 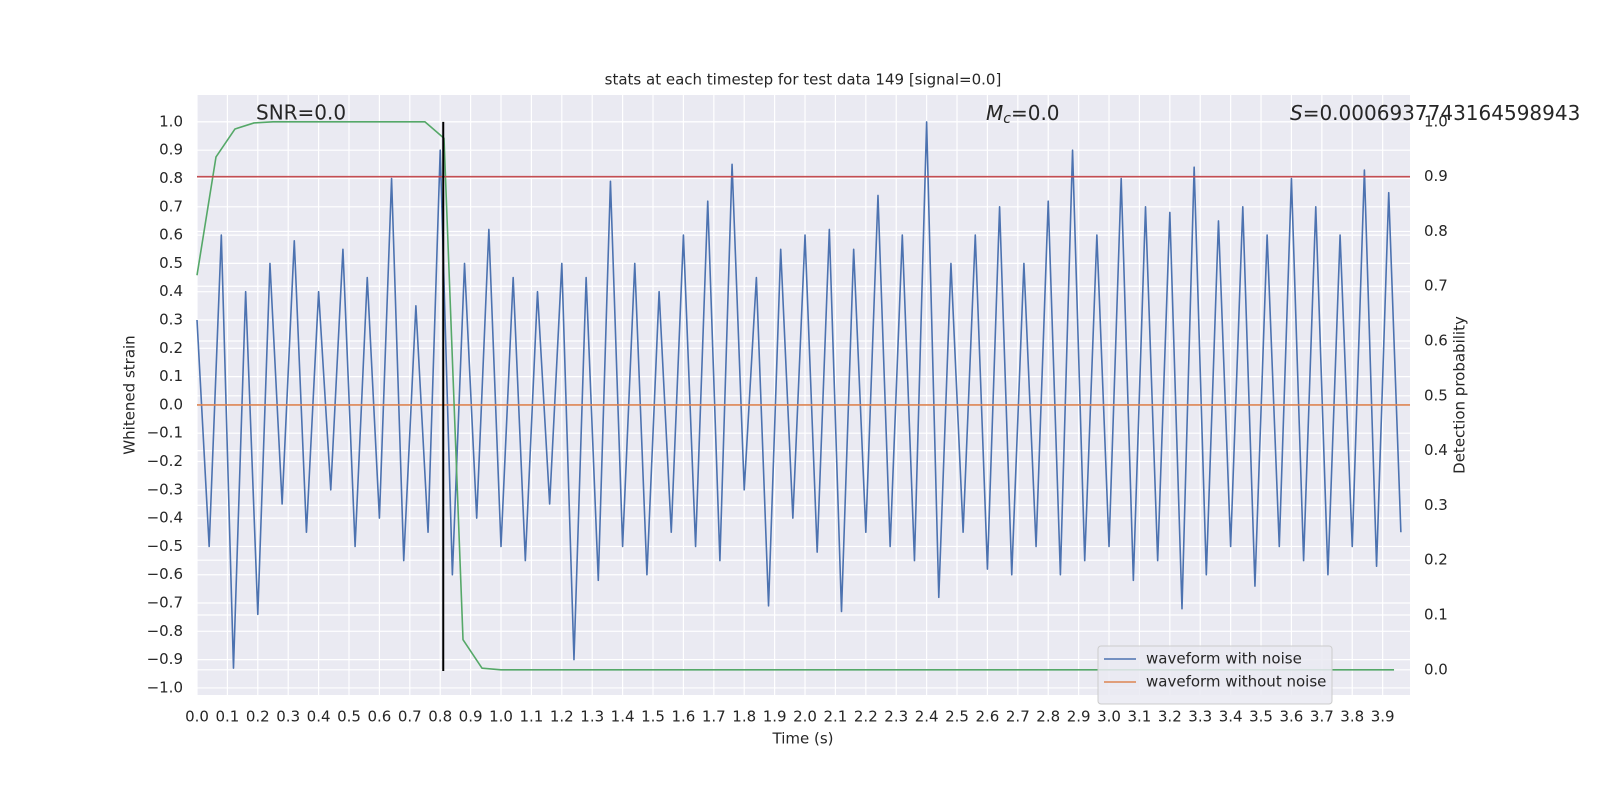 What do you see at coordinates (171, 235) in the screenshot?
I see `y-tick-label: 0.6` at bounding box center [171, 235].